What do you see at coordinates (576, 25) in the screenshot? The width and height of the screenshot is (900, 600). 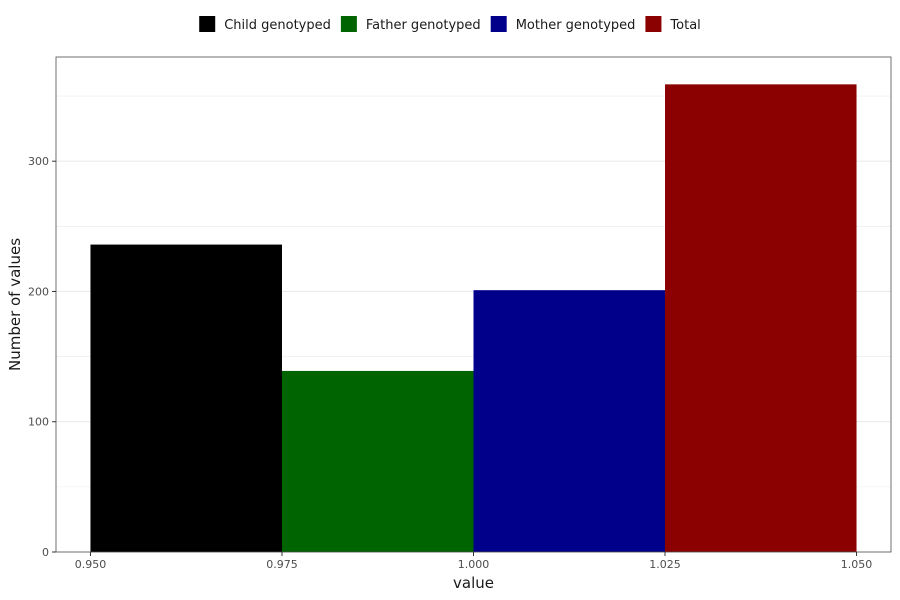 I see `legend-label-mother-genotyped: Mother genotyped` at bounding box center [576, 25].